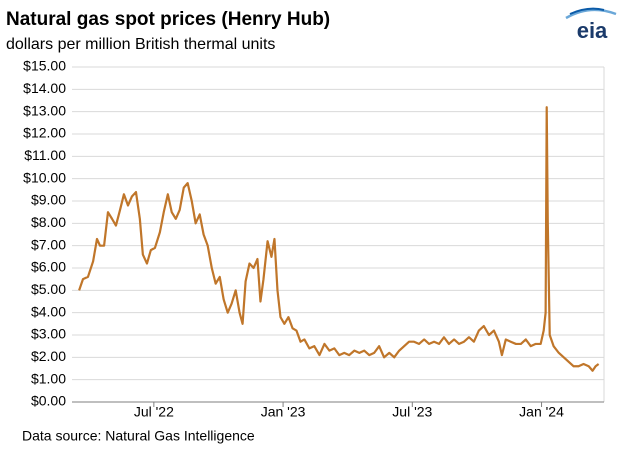 The height and width of the screenshot is (473, 626). I want to click on logo-text: eia, so click(592, 30).